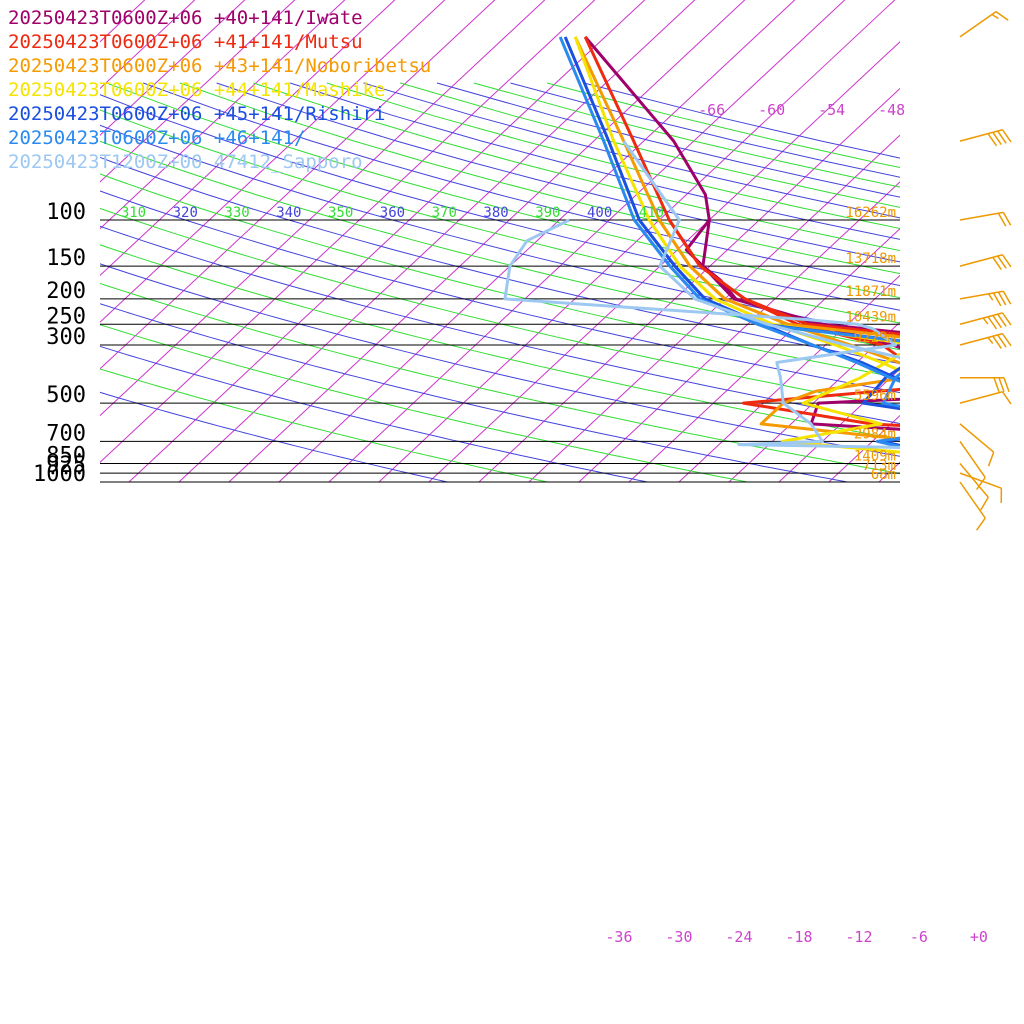 Image resolution: width=1024 pixels, height=1024 pixels. I want to click on temperature-tick-label: -12, so click(858, 937).